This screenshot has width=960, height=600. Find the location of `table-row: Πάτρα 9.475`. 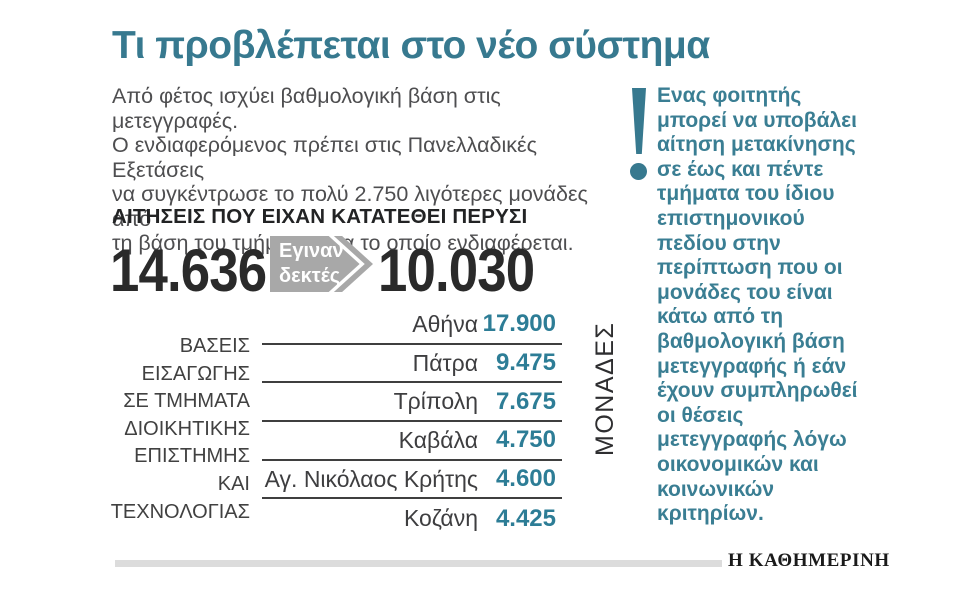

table-row: Πάτρα 9.475 is located at coordinates (412, 364).